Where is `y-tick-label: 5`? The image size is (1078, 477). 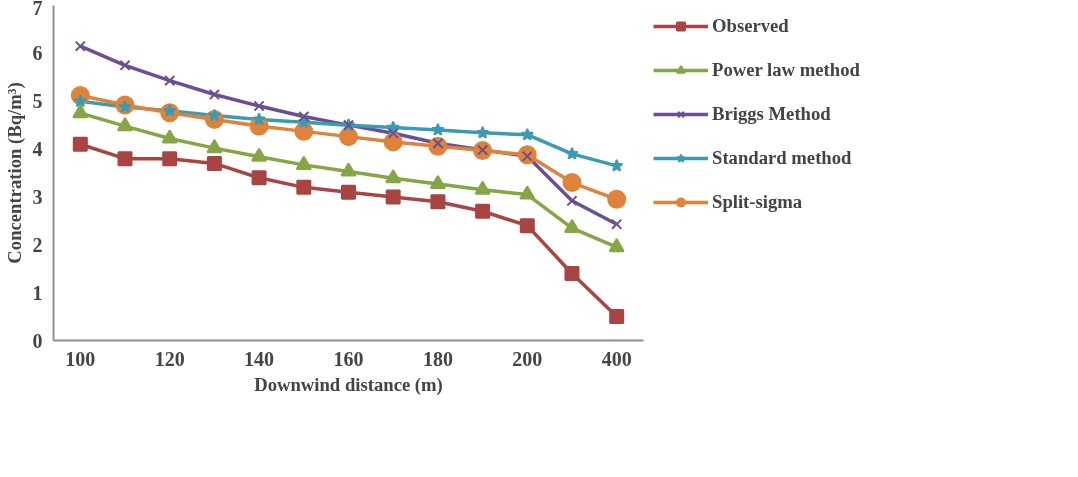 y-tick-label: 5 is located at coordinates (37, 101).